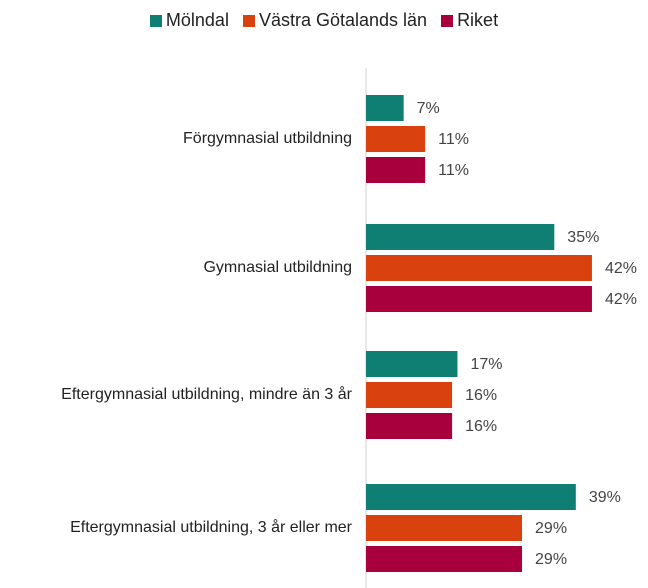  What do you see at coordinates (343, 20) in the screenshot?
I see `legend-label: Västra Götalands län` at bounding box center [343, 20].